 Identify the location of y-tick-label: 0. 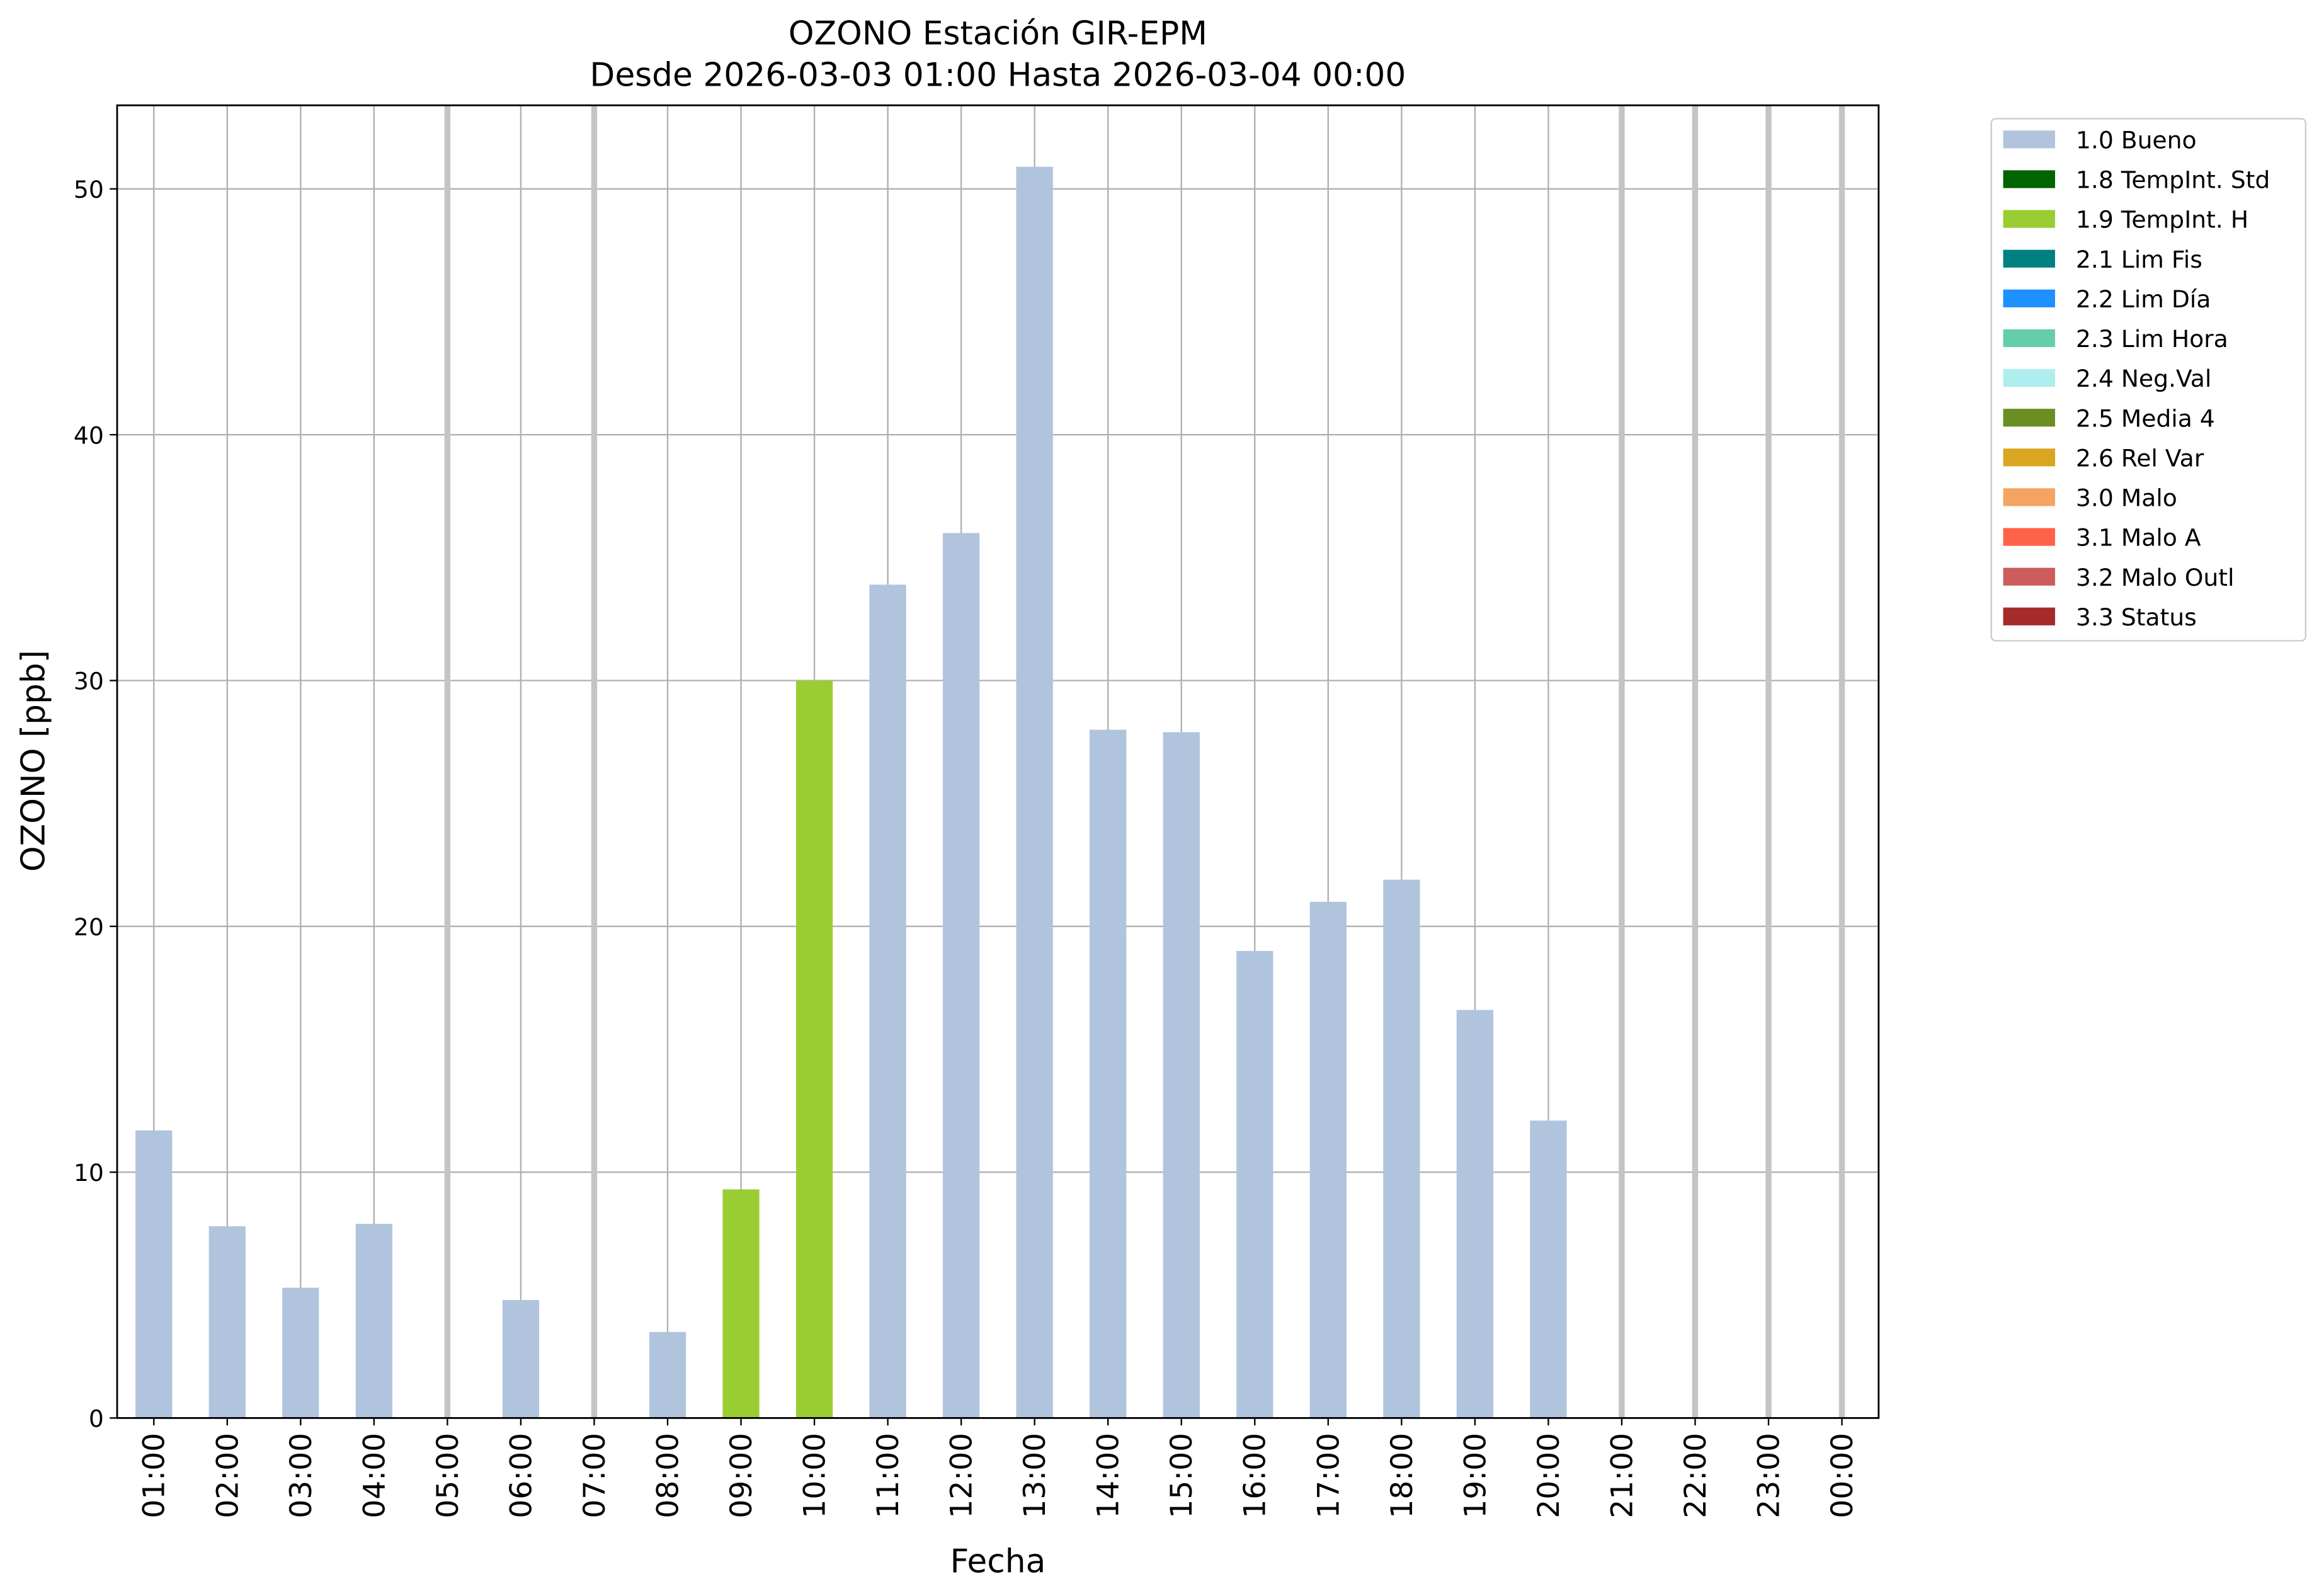
(96, 1419).